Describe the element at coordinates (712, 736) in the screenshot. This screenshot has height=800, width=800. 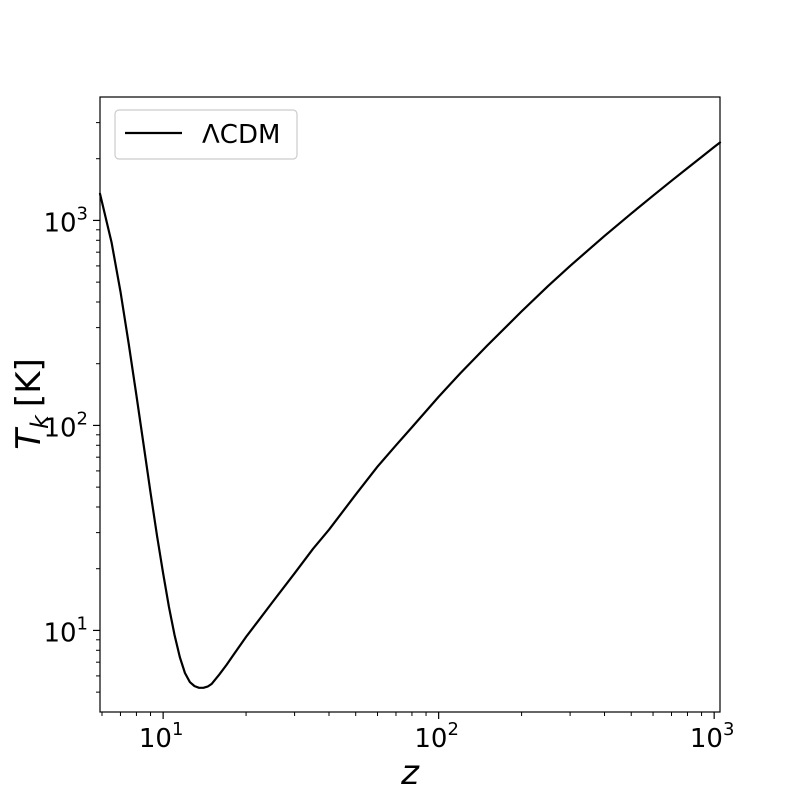
I see `x-tick-label-2: 10³` at that location.